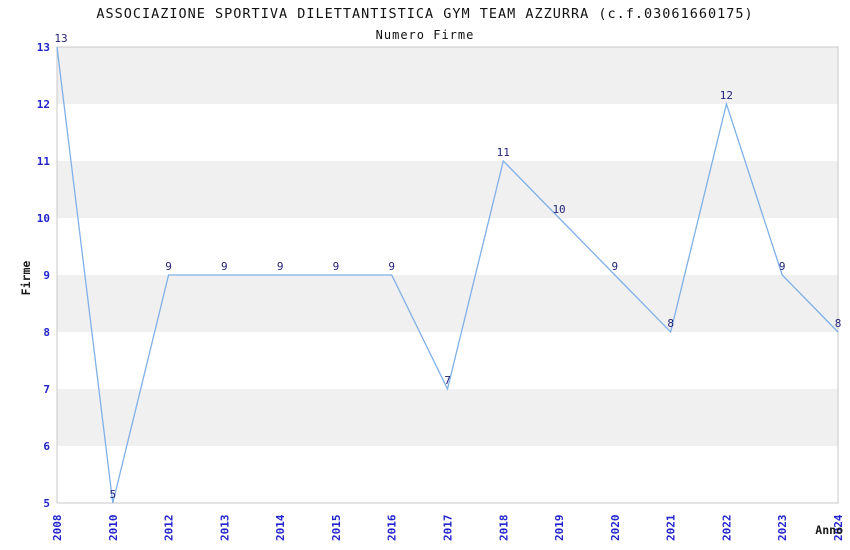  Describe the element at coordinates (615, 528) in the screenshot. I see `x-tick-label: 2020` at that location.